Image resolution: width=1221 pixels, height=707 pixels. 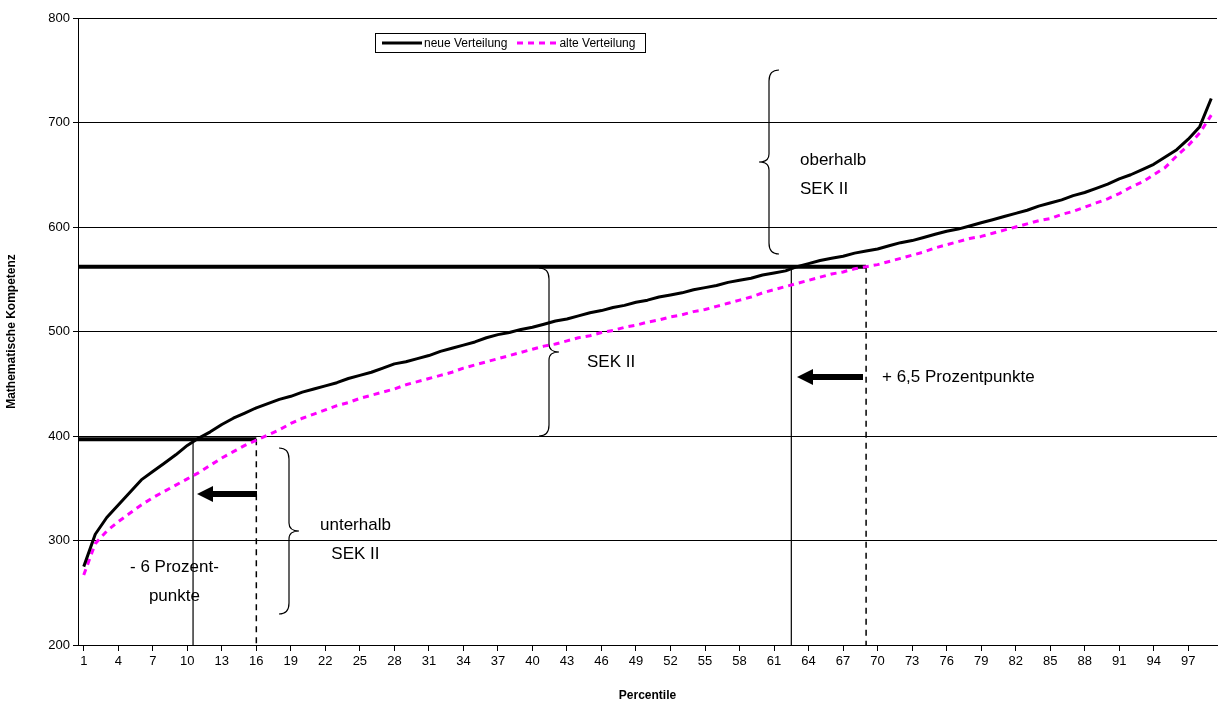 I want to click on x-tick-label: 31, so click(x=429, y=661).